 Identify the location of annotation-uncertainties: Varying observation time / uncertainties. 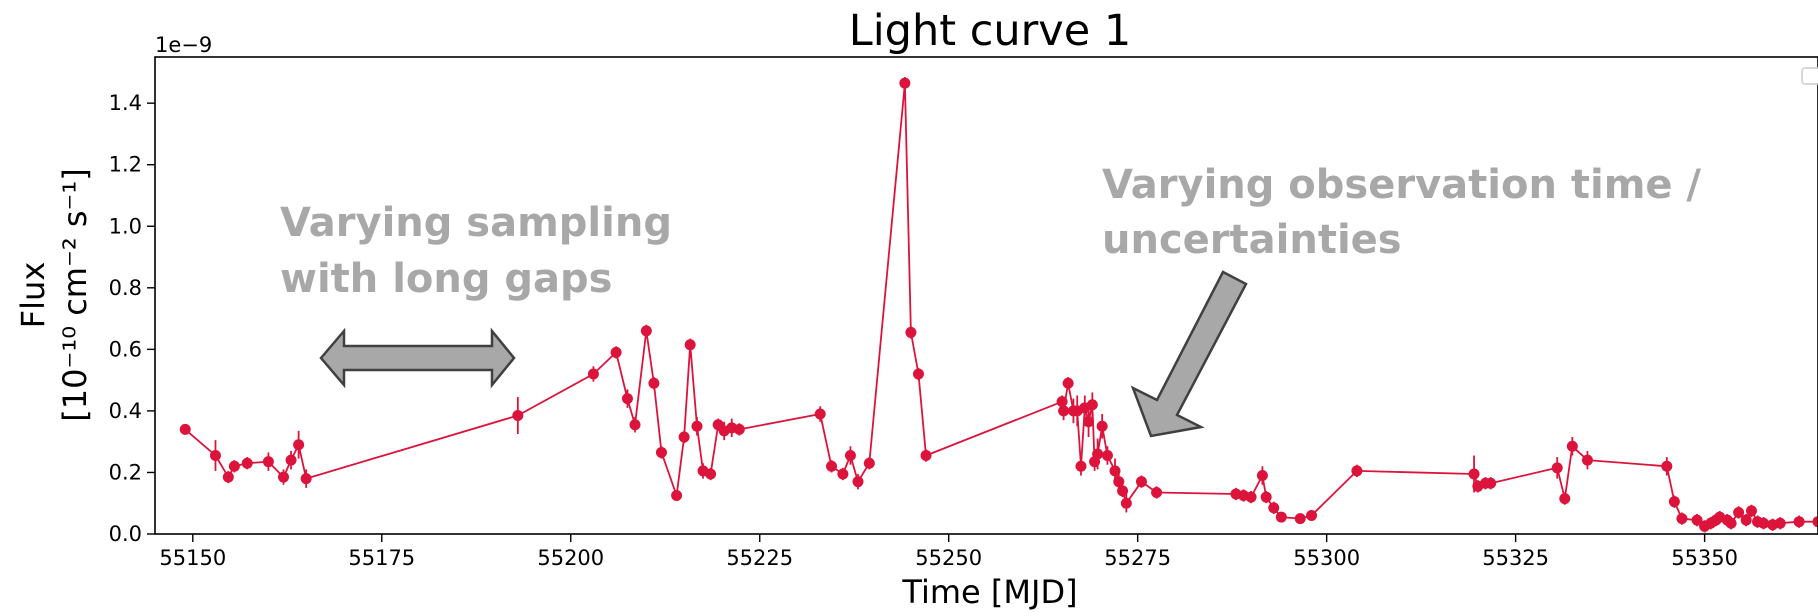
(1401, 300).